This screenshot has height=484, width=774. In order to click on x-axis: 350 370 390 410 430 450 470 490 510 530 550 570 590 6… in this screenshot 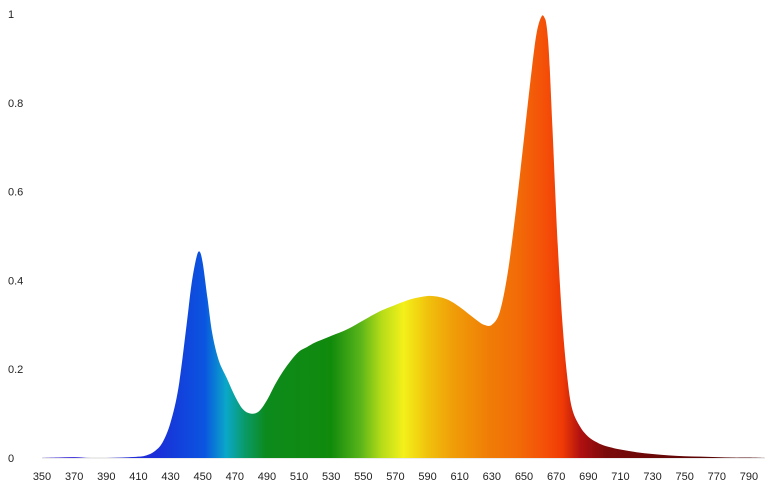, I will do `click(399, 470)`.